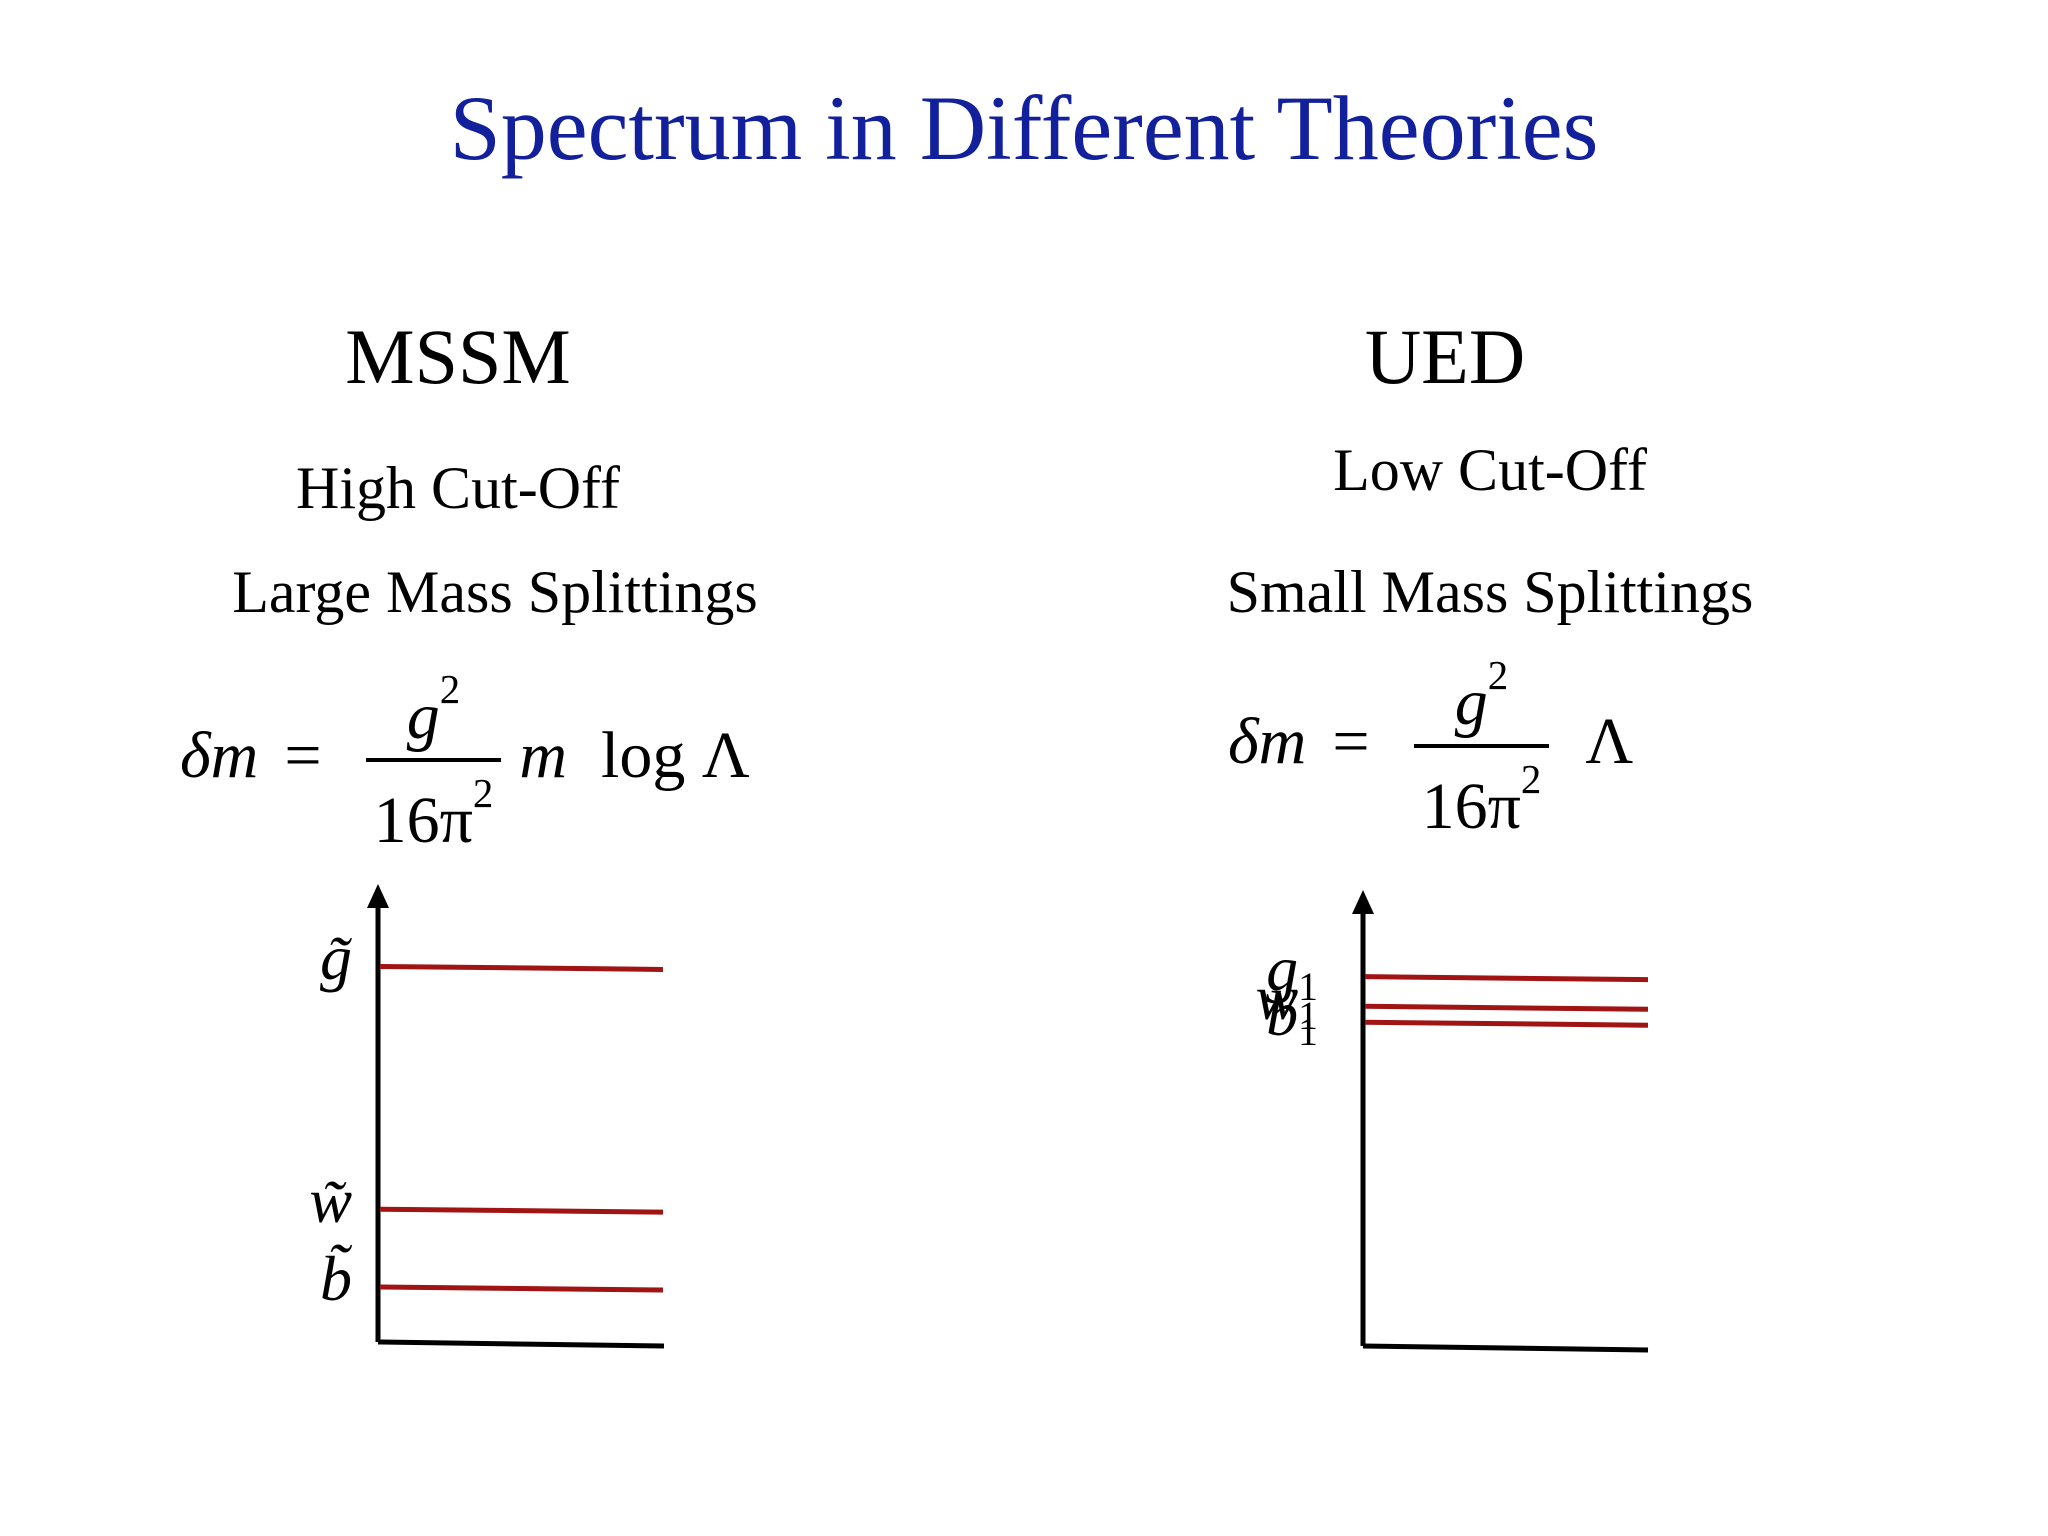  What do you see at coordinates (1282, 1014) in the screenshot?
I see `ued-level-symbol: b` at bounding box center [1282, 1014].